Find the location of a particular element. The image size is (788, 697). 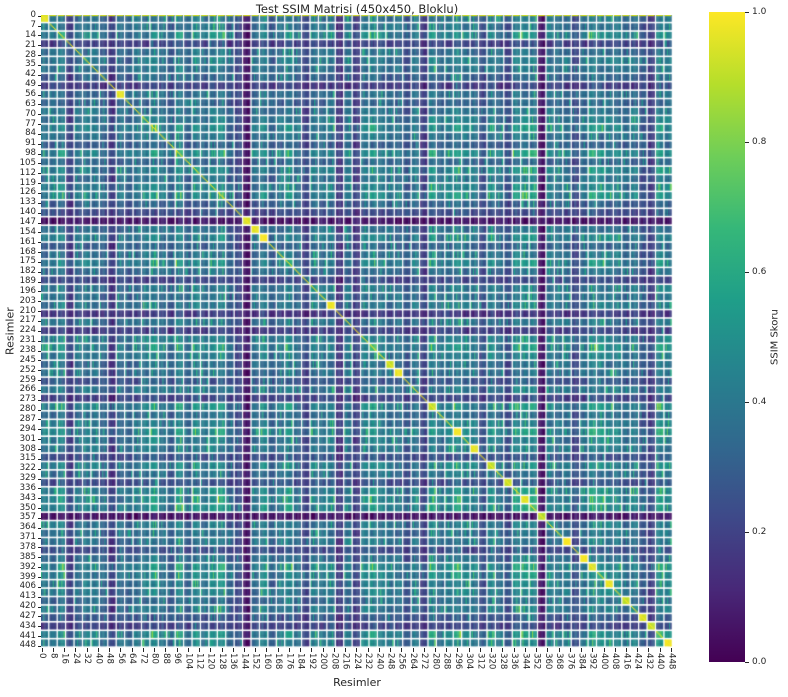

y-tick-label: 154 is located at coordinates (27, 231).